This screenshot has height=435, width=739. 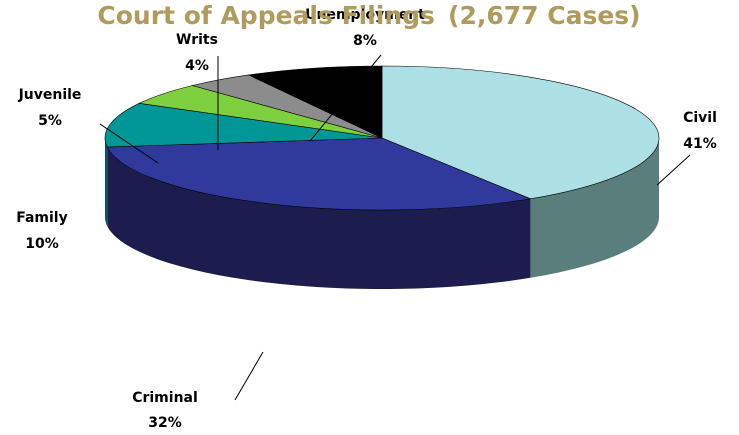 What do you see at coordinates (50, 95) in the screenshot?
I see `label-name-juvenile: Juvenile` at bounding box center [50, 95].